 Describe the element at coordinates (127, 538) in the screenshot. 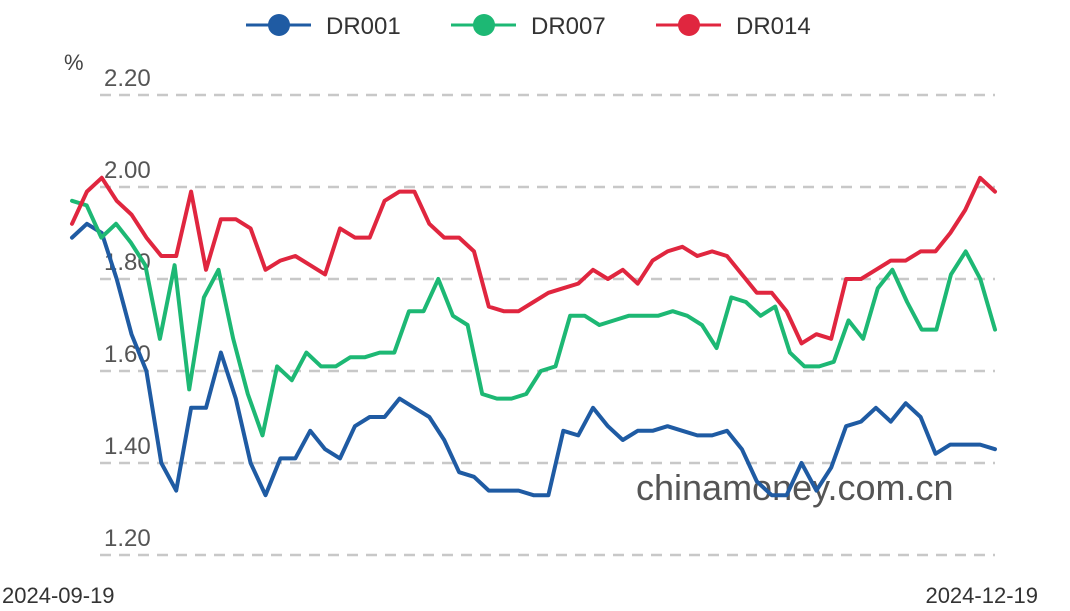

I see `y-tick-label: 1.20` at that location.